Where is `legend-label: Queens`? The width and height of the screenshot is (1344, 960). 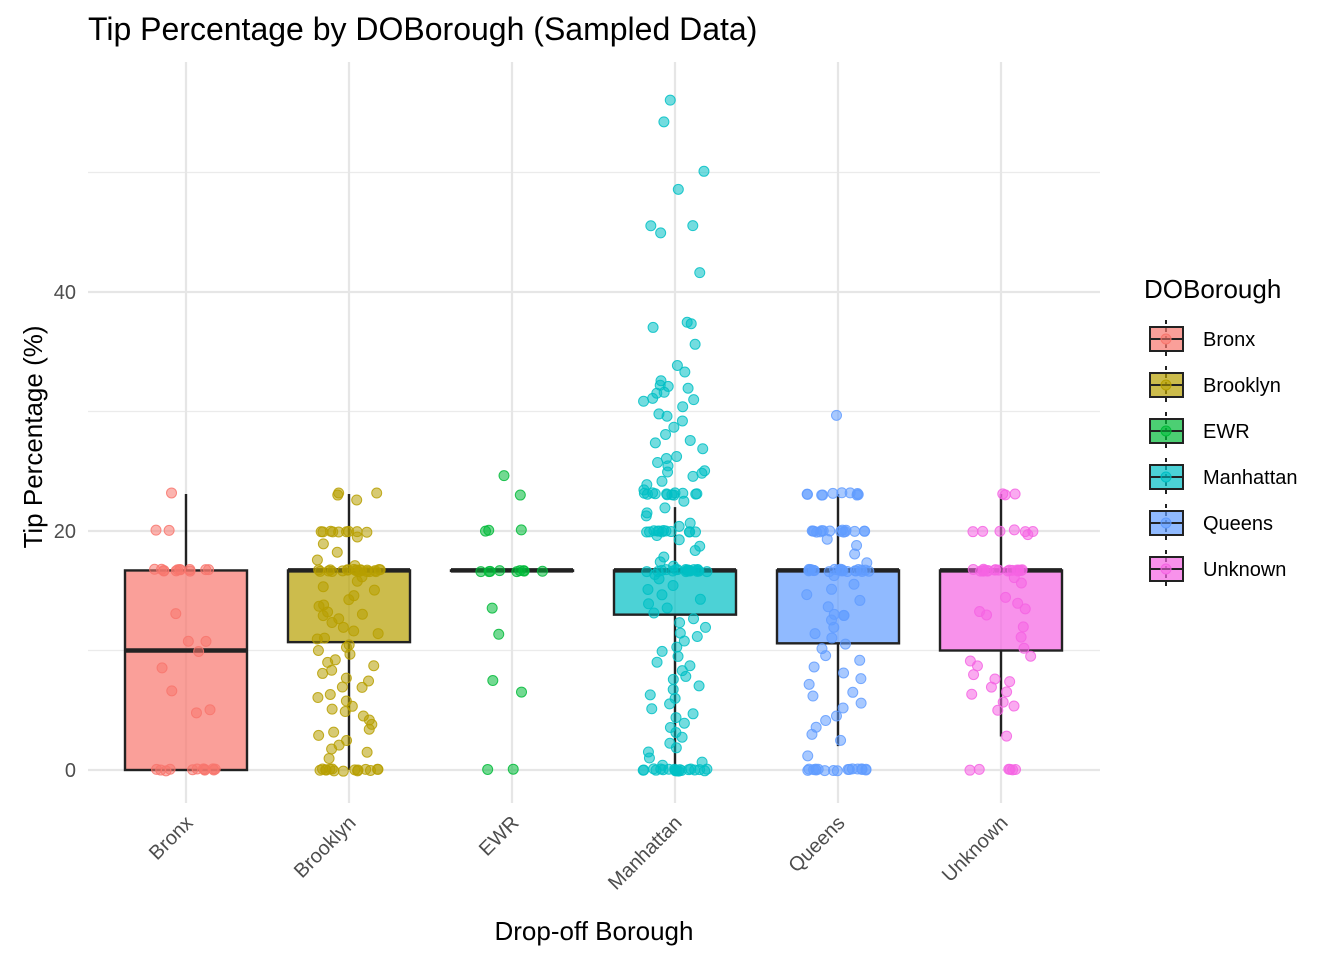 legend-label: Queens is located at coordinates (1238, 524).